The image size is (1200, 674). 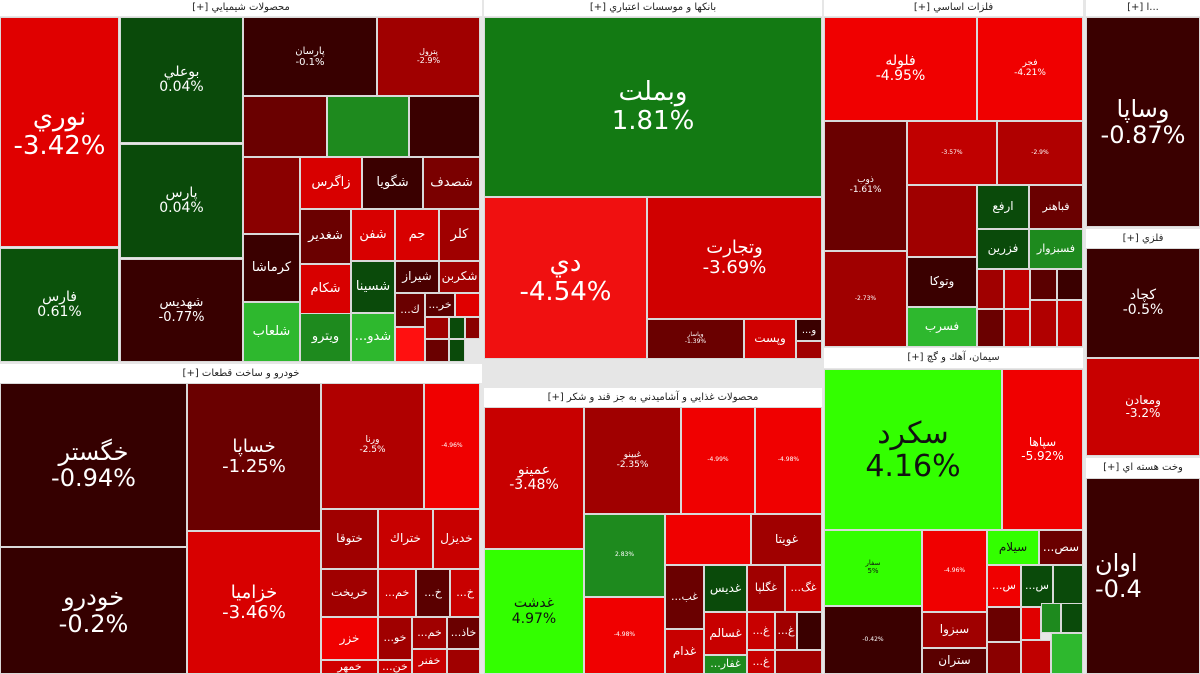 I want to click on sector-header-banks: بانكها و موسسات اعتباري [+], so click(x=653, y=8).